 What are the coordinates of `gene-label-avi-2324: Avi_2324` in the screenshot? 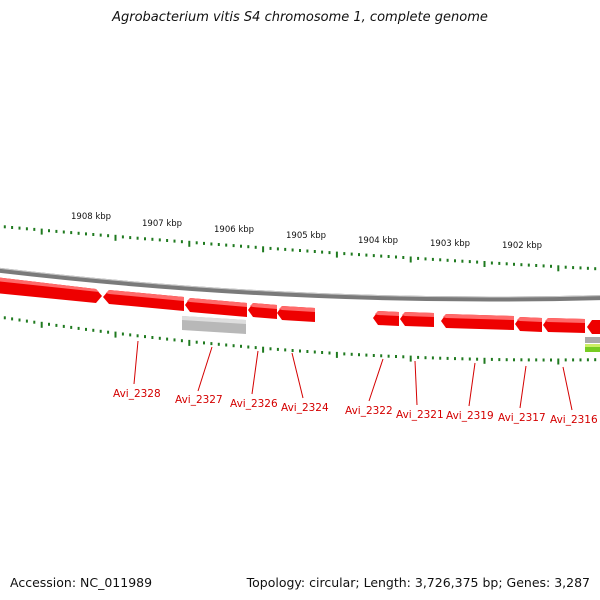 It's located at (305, 408).